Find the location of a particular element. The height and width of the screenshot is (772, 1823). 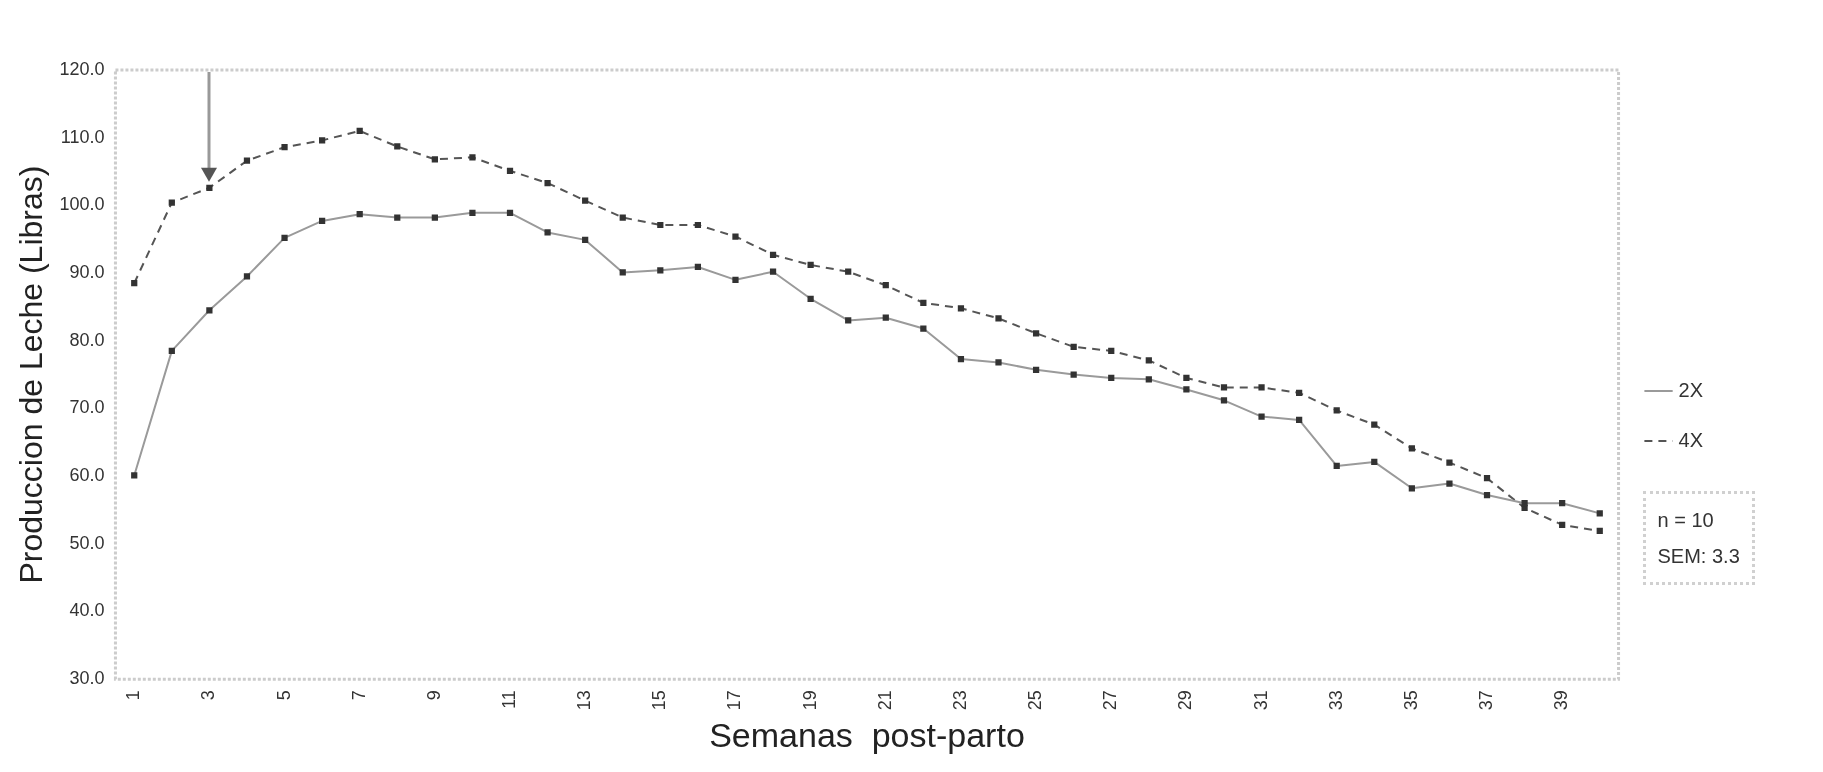

x-tick-label: 35 is located at coordinates (1410, 700).